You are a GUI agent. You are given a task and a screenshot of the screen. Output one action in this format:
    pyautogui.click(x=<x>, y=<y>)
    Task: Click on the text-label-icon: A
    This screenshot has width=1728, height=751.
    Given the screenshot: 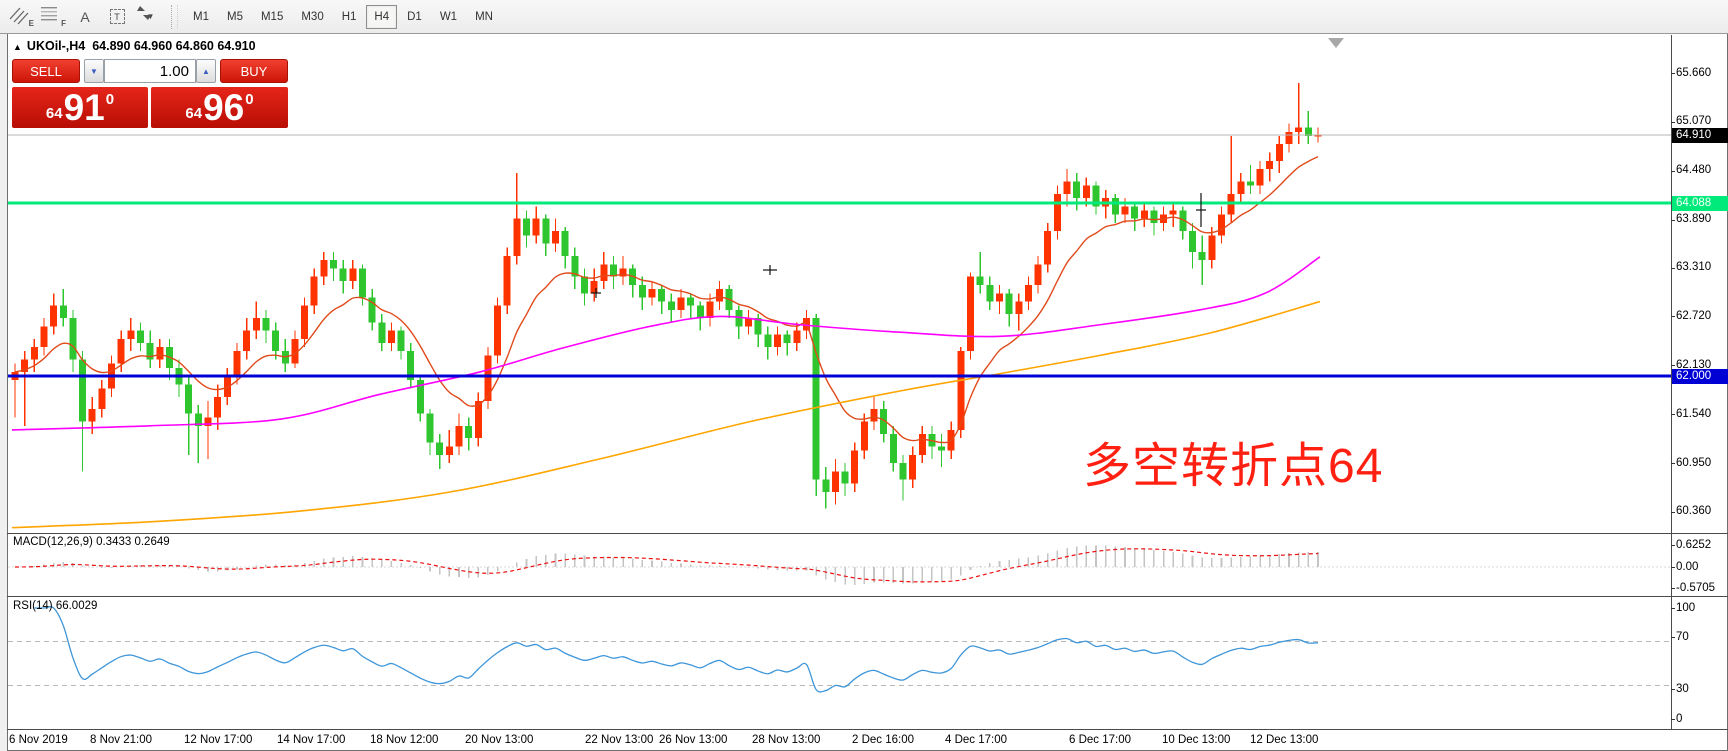 What is the action you would take?
    pyautogui.click(x=85, y=16)
    